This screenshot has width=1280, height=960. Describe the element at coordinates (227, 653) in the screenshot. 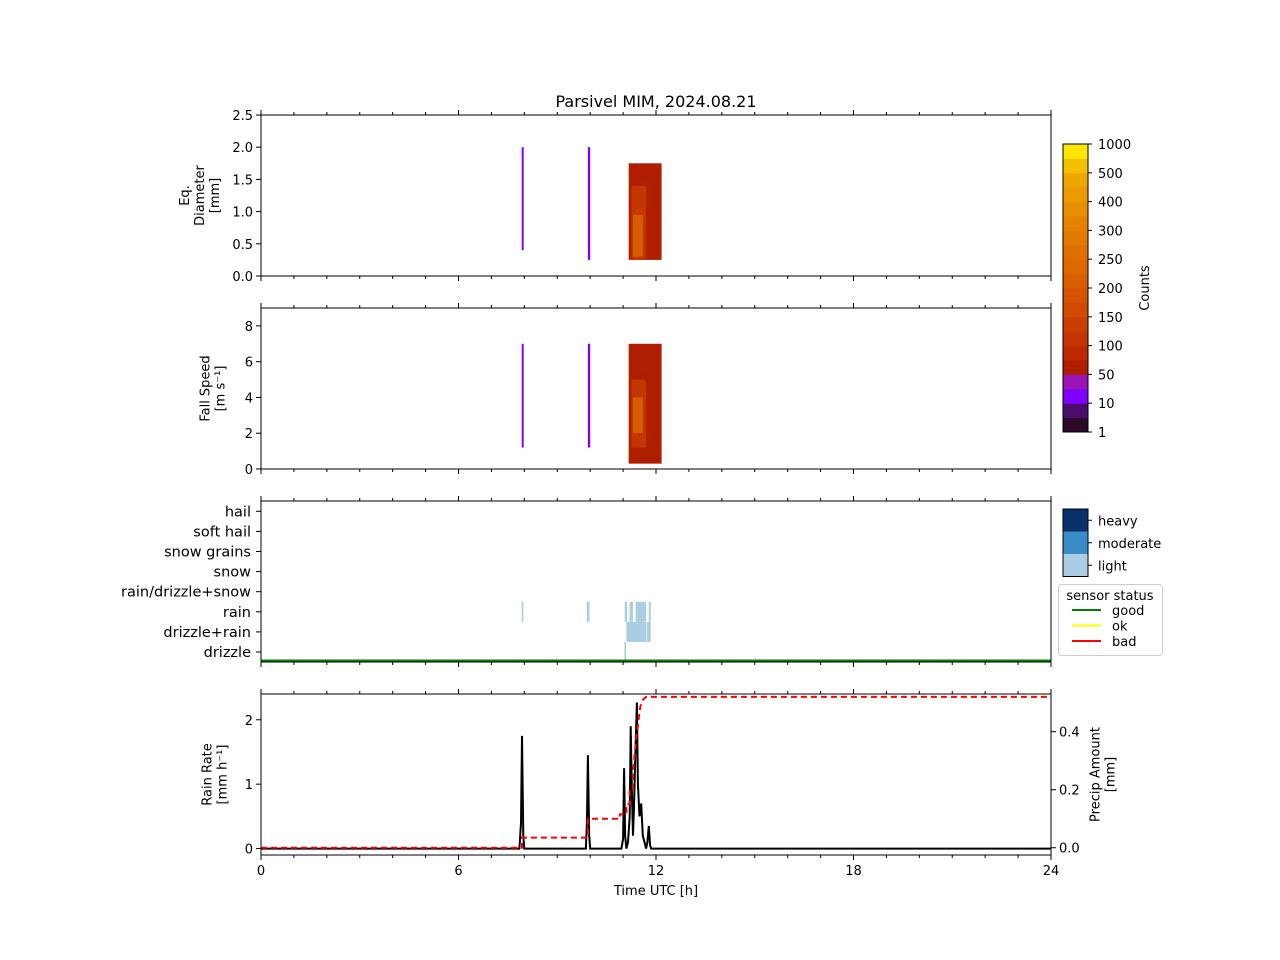

I see `category-label: drizzle` at that location.